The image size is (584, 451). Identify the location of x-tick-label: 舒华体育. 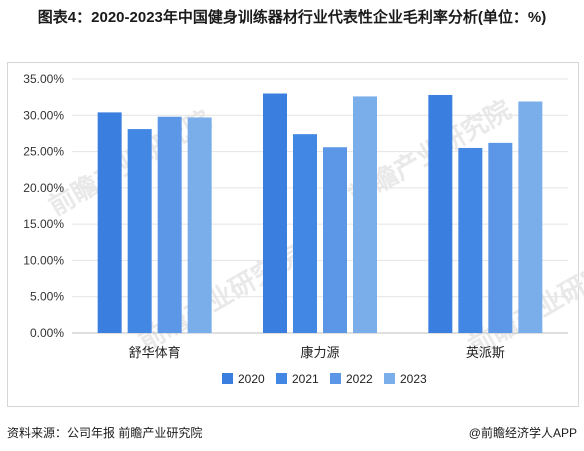
(155, 352).